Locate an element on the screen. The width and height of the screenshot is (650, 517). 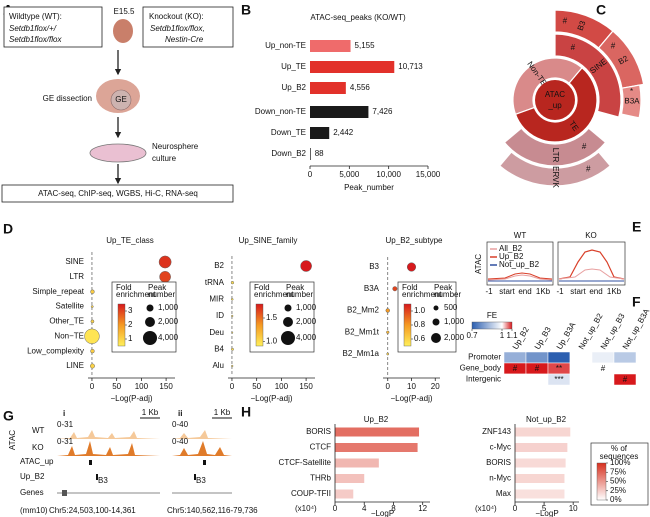
y-tick-label: MIR is located at coordinates (216, 298).